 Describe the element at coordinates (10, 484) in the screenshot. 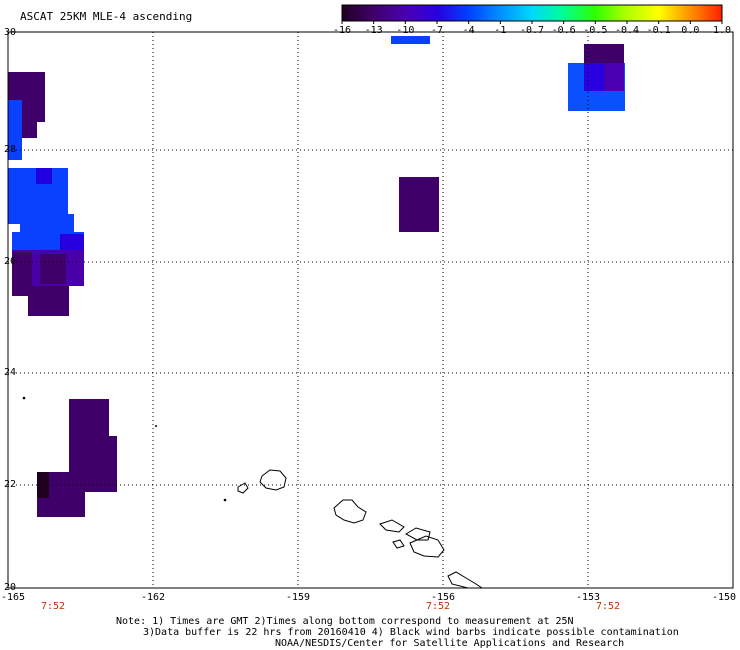

I see `lat-label: 22` at that location.